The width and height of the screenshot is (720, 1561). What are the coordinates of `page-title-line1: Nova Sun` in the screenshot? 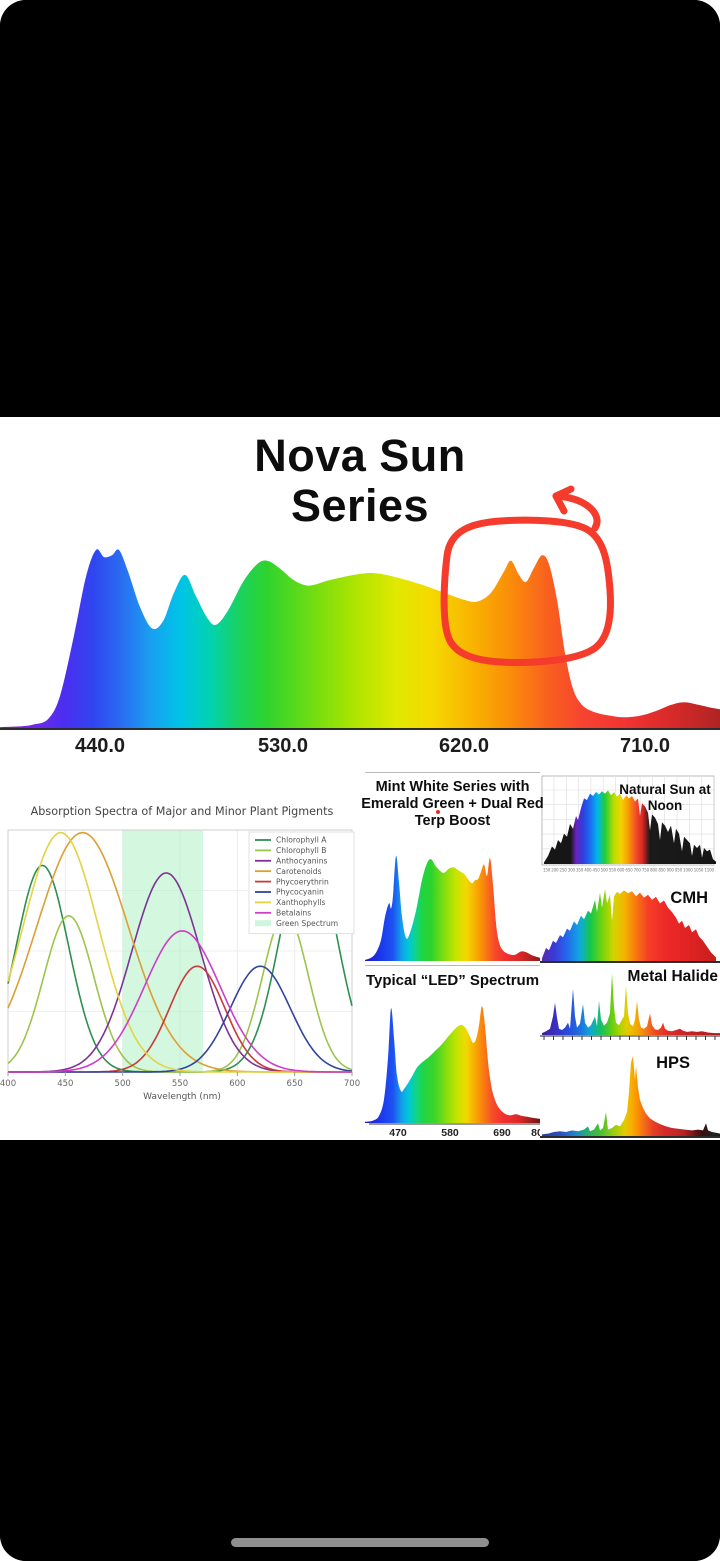 It's located at (360, 455).